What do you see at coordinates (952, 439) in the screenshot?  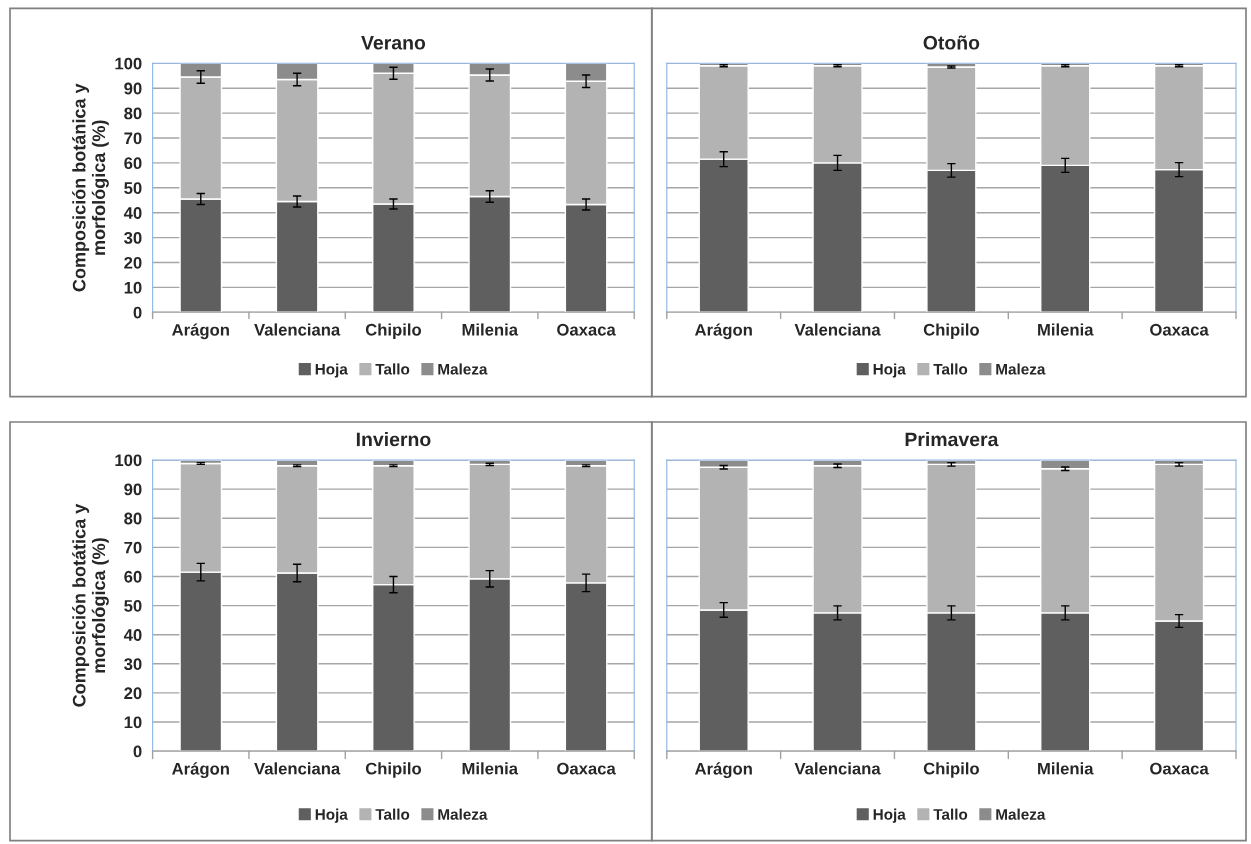 I see `chart-title: Primavera` at bounding box center [952, 439].